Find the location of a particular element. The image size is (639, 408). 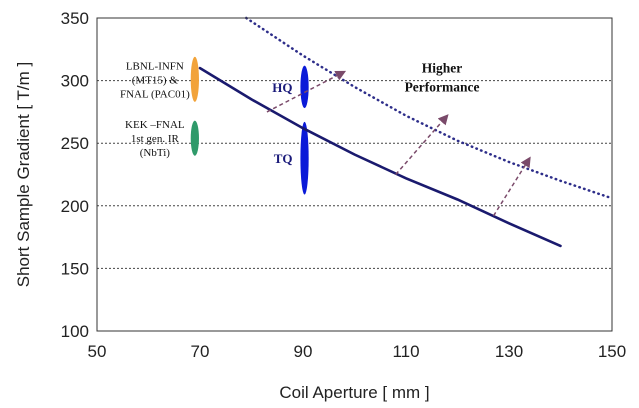

ellipse-label-2: HQ is located at coordinates (282, 87).